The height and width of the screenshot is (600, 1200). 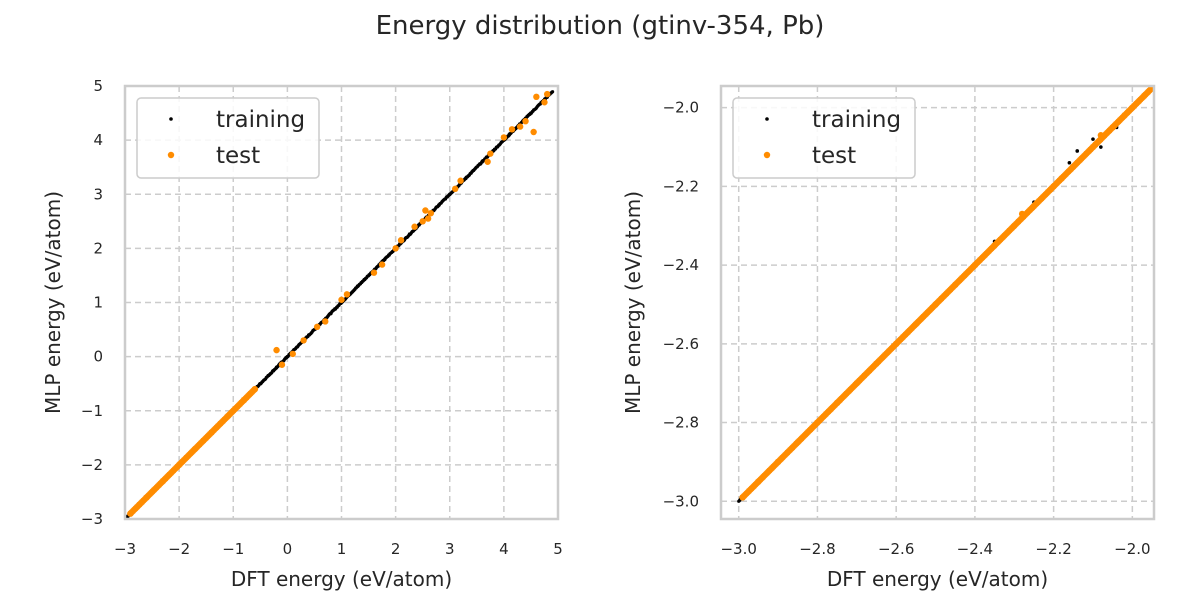 What do you see at coordinates (98, 194) in the screenshot?
I see `y-tick-label: 3` at bounding box center [98, 194].